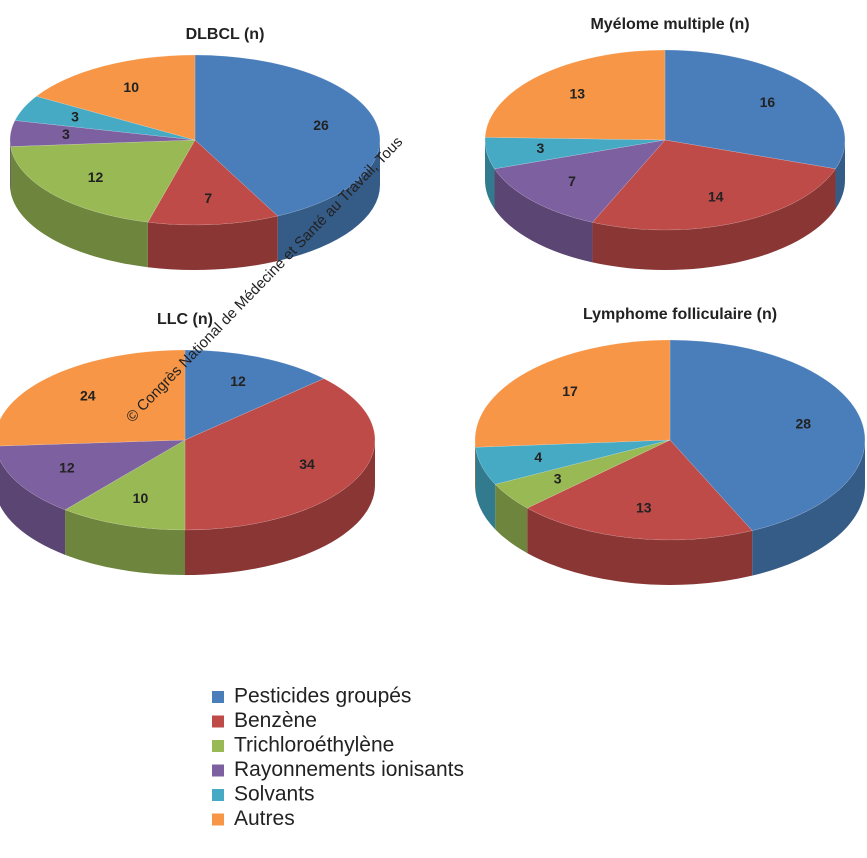 The image size is (867, 858). What do you see at coordinates (669, 24) in the screenshot?
I see `chart-title: Myélome multiple (n)` at bounding box center [669, 24].